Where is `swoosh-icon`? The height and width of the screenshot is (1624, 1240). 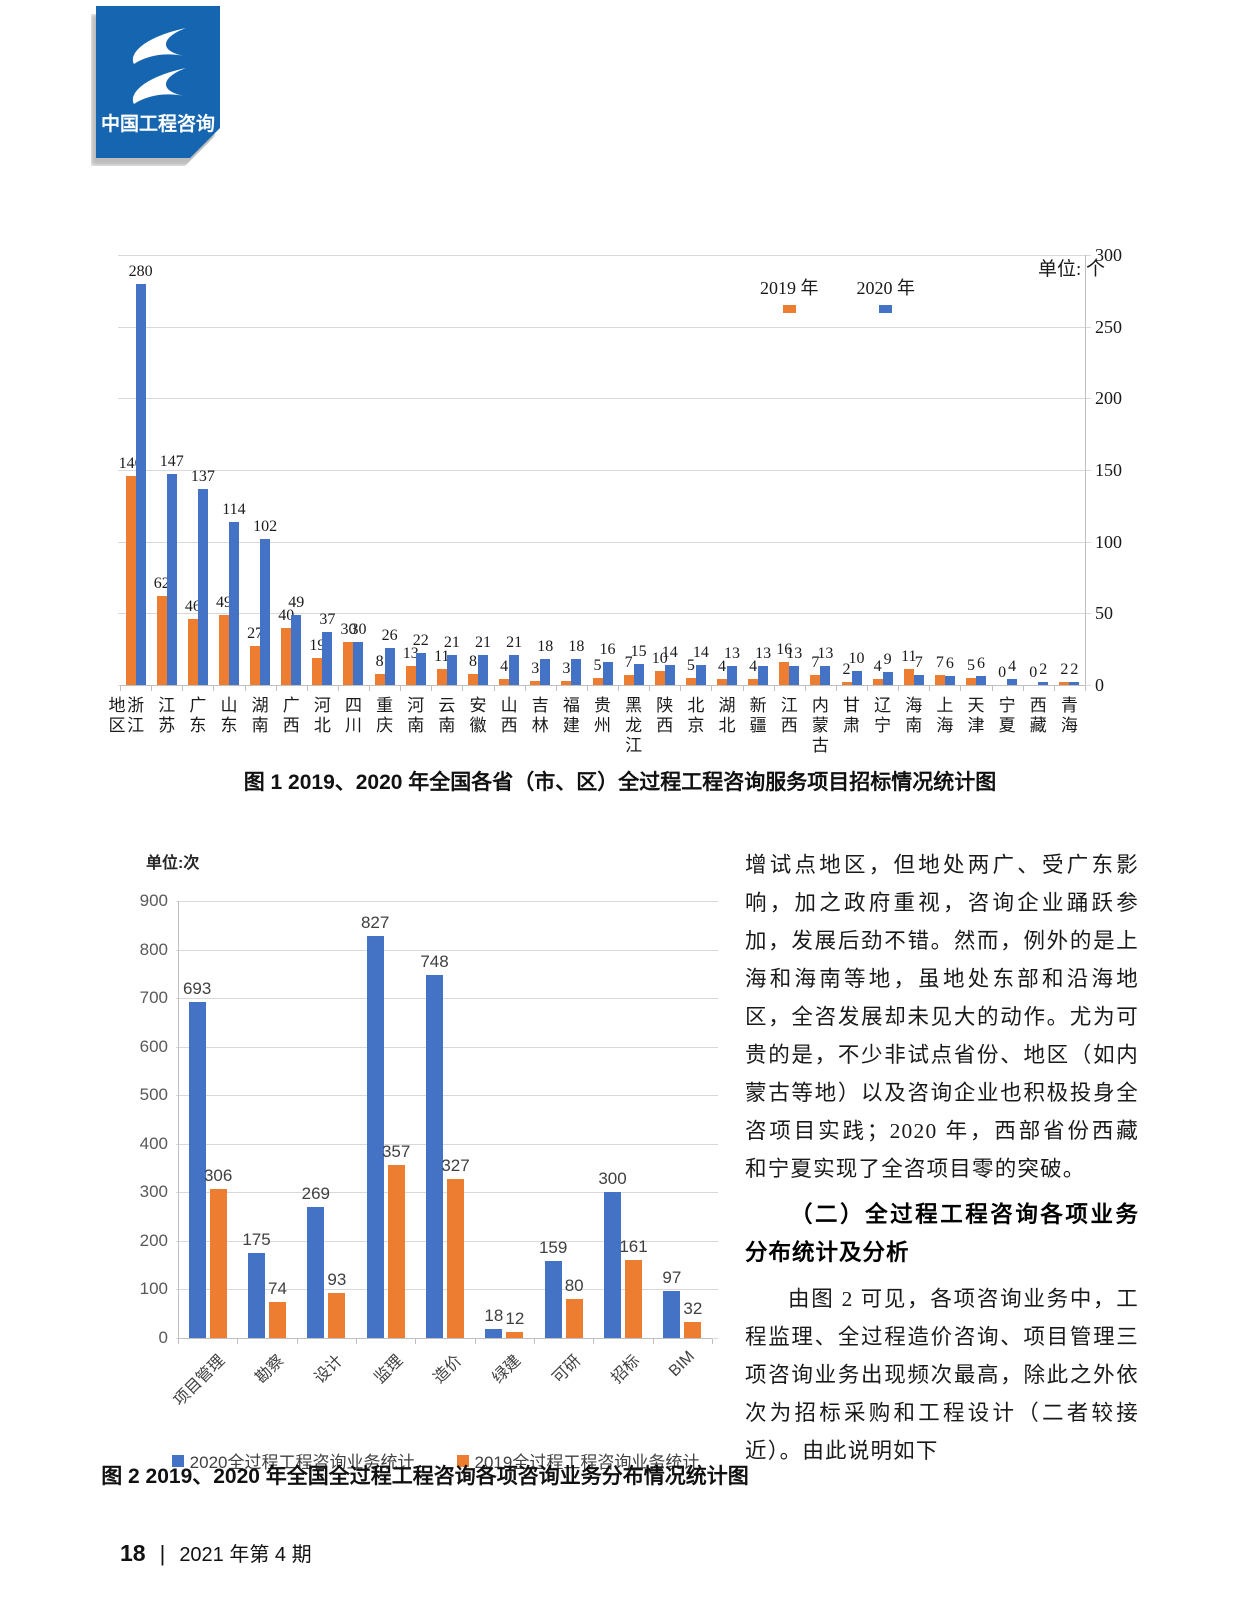
swoosh-icon is located at coordinates (159, 66).